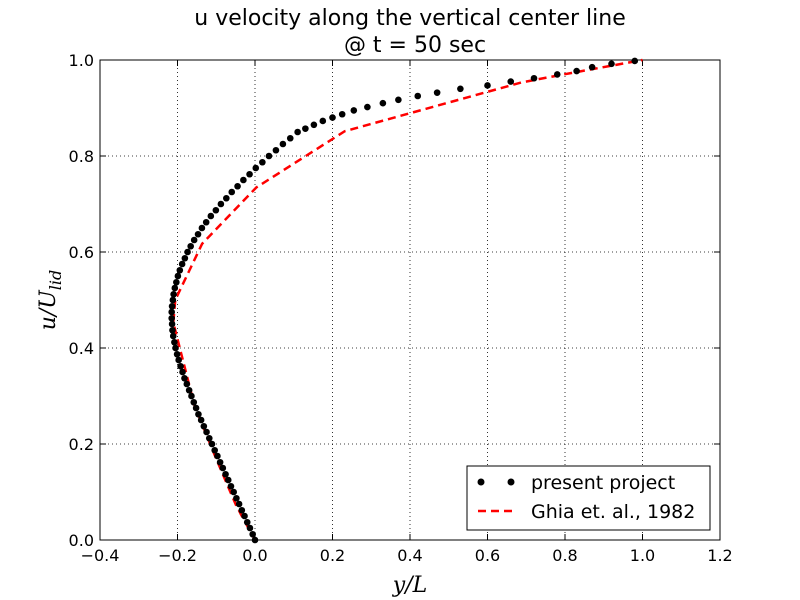 The width and height of the screenshot is (800, 600). What do you see at coordinates (487, 555) in the screenshot?
I see `x-tick-label: 0.6` at bounding box center [487, 555].